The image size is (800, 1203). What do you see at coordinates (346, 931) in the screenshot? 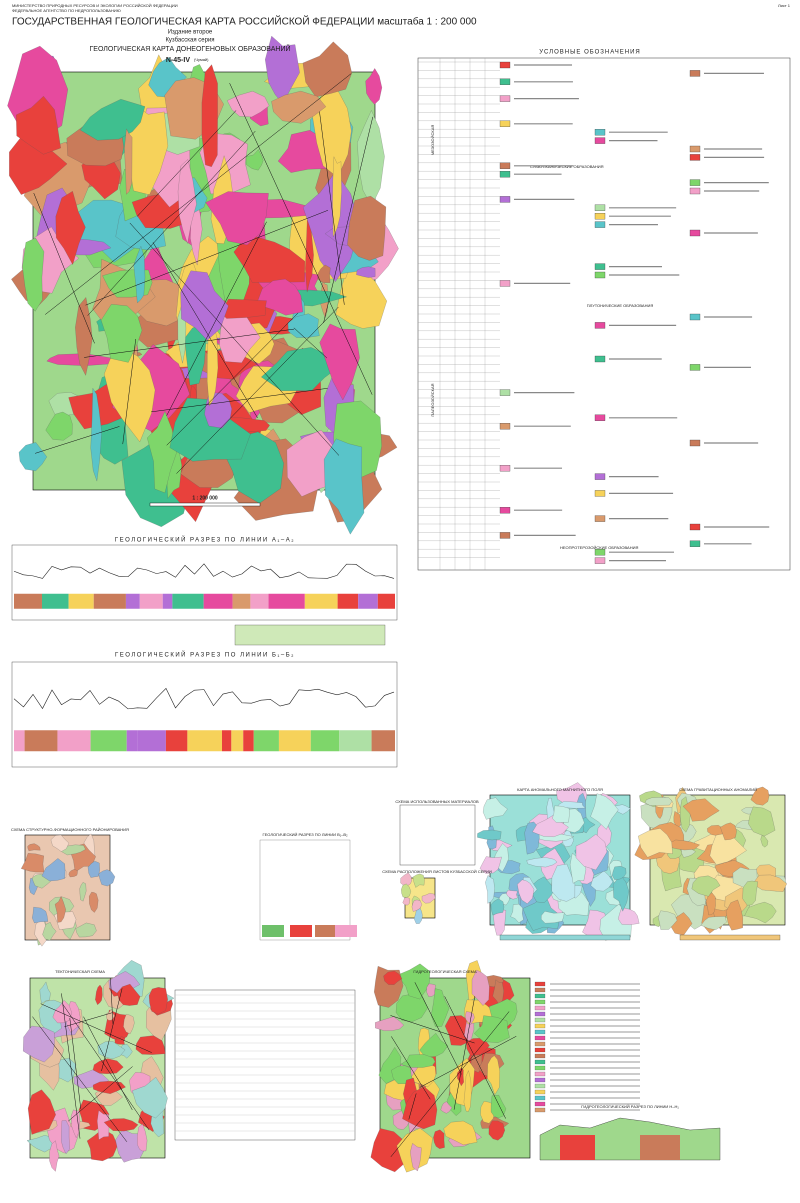
I see `section-c-unit` at bounding box center [346, 931].